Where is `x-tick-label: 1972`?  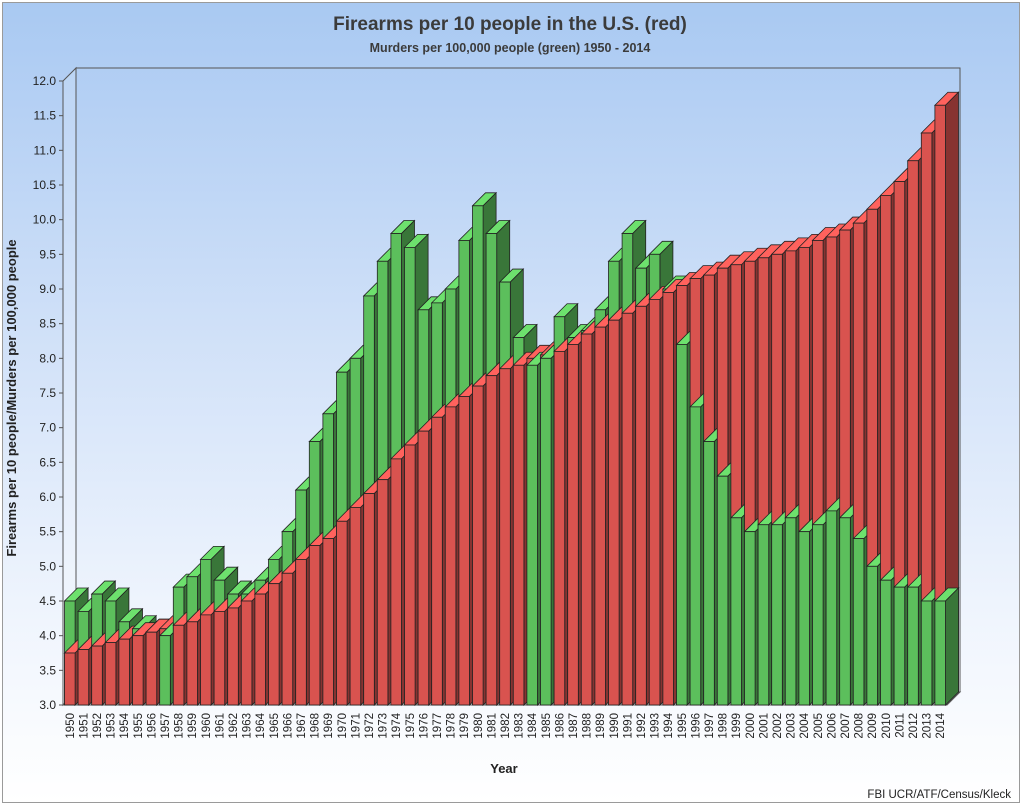 x-tick-label: 1972 is located at coordinates (370, 726).